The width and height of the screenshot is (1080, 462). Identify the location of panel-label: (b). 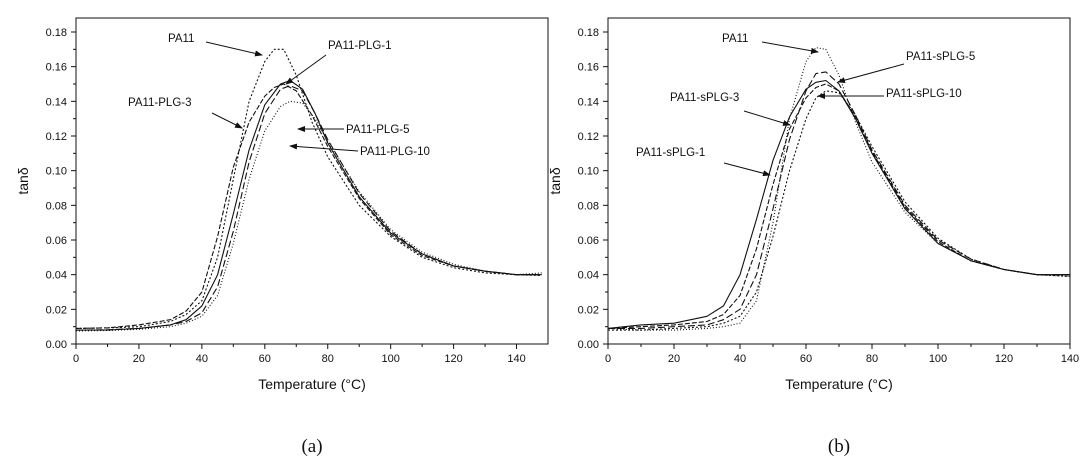
(839, 446).